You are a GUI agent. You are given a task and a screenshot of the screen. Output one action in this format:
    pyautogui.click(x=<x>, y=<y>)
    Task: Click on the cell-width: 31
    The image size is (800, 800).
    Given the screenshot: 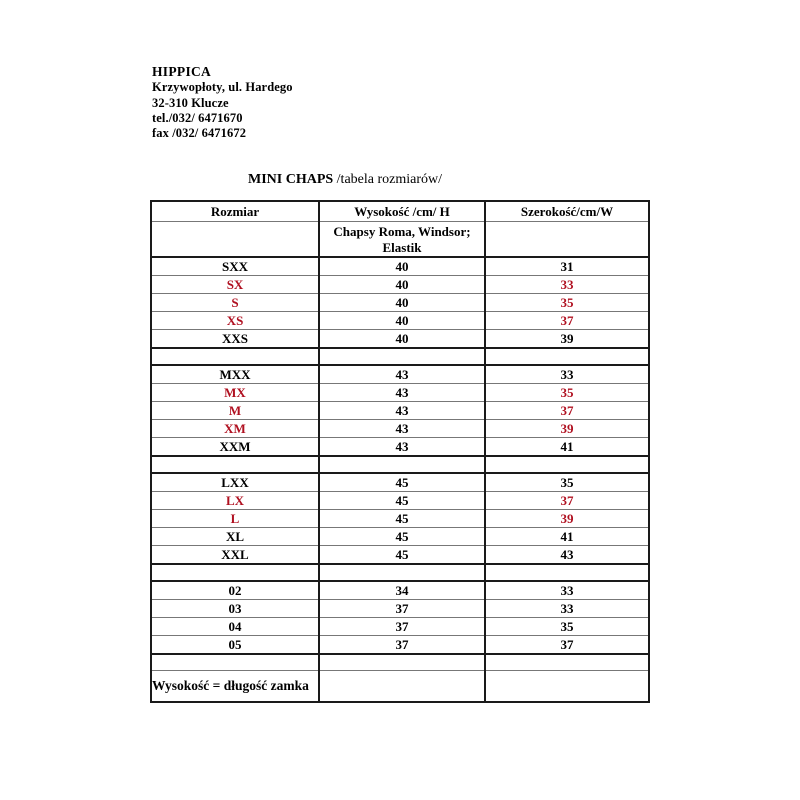 What is the action you would take?
    pyautogui.click(x=567, y=266)
    